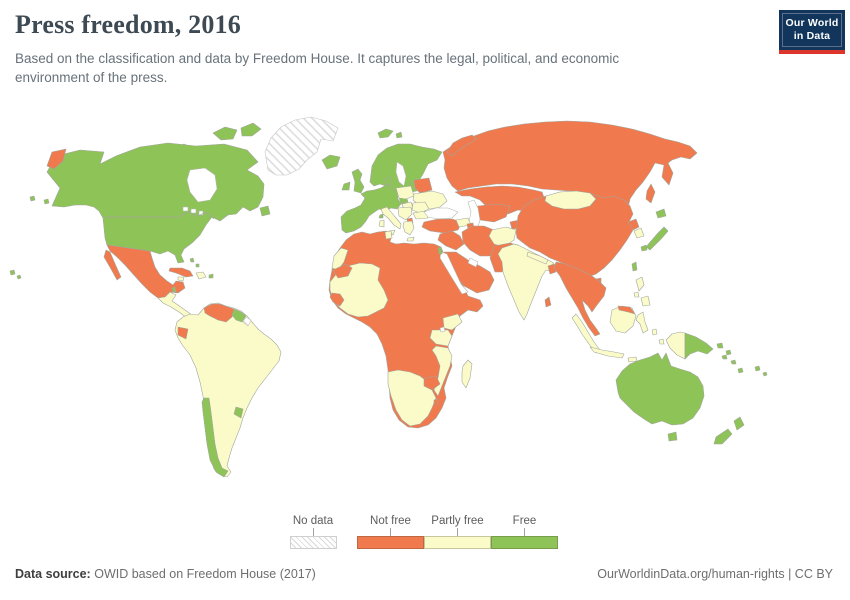 The height and width of the screenshot is (600, 850). I want to click on region-uruguay, so click(238, 412).